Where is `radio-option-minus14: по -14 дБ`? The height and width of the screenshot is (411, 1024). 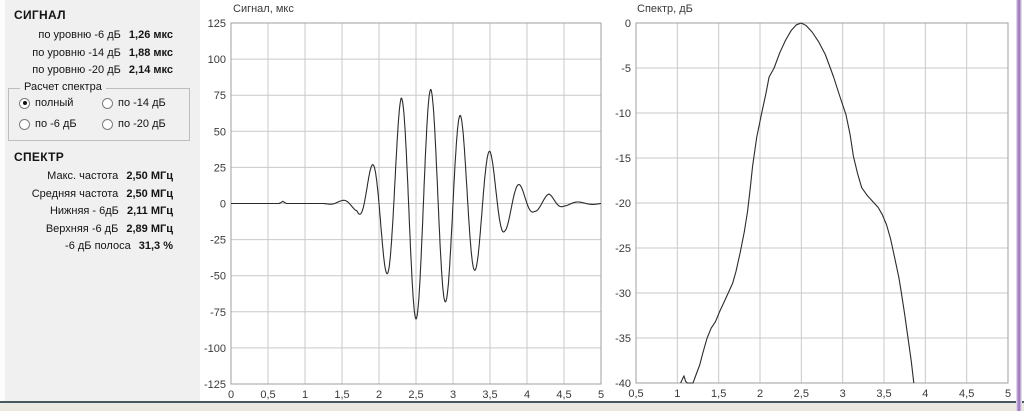
radio-option-minus14: по -14 дБ is located at coordinates (134, 103).